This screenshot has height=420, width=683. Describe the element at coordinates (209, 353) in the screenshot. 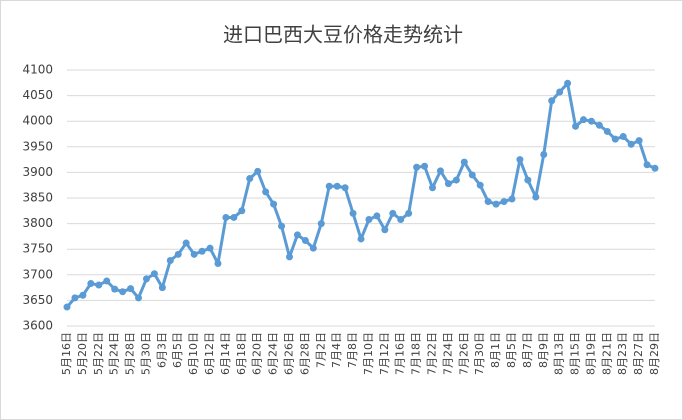

I see `x-tick-label: 6月12日` at that location.